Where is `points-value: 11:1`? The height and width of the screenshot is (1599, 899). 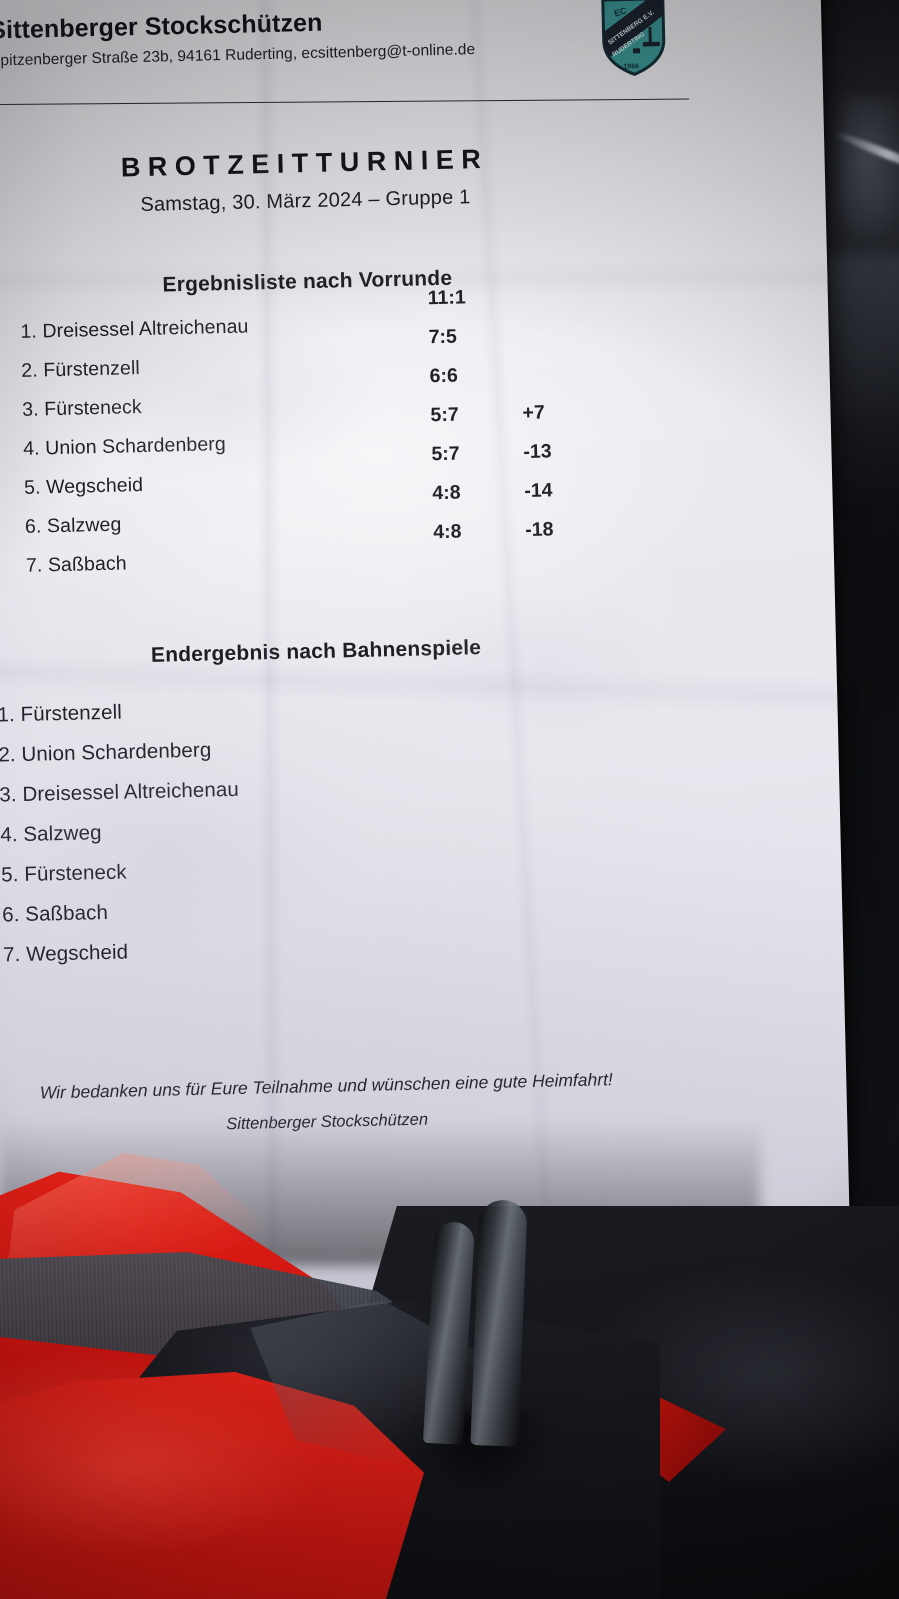 points-value: 11:1 is located at coordinates (446, 298).